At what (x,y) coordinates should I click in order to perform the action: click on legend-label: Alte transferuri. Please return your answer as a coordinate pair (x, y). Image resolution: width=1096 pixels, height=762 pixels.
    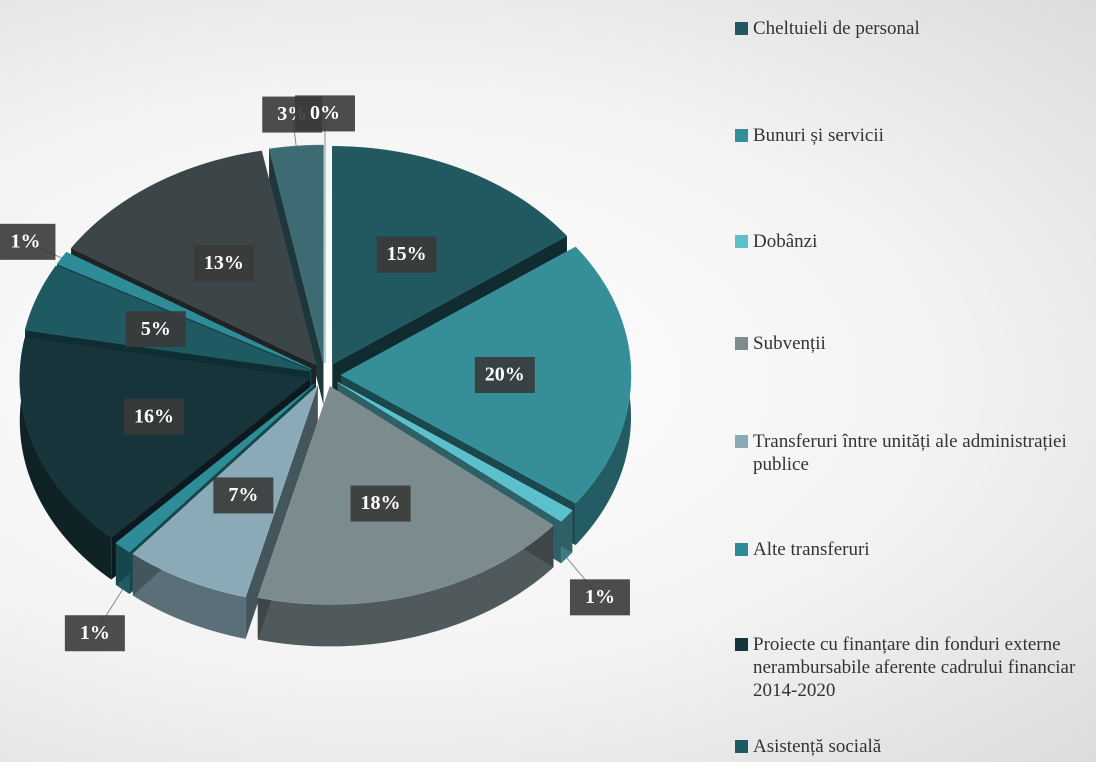
    Looking at the image, I should click on (811, 549).